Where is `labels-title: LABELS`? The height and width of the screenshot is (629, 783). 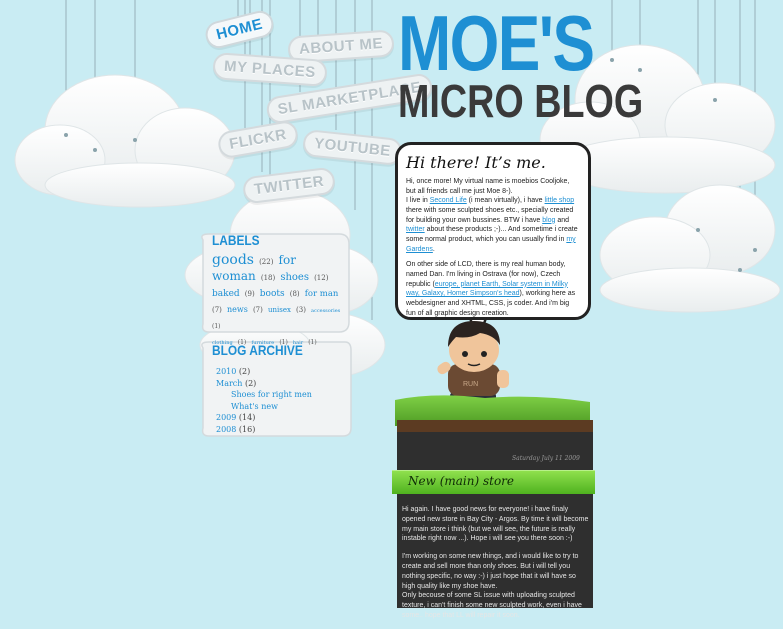
labels-title: LABELS is located at coordinates (236, 240).